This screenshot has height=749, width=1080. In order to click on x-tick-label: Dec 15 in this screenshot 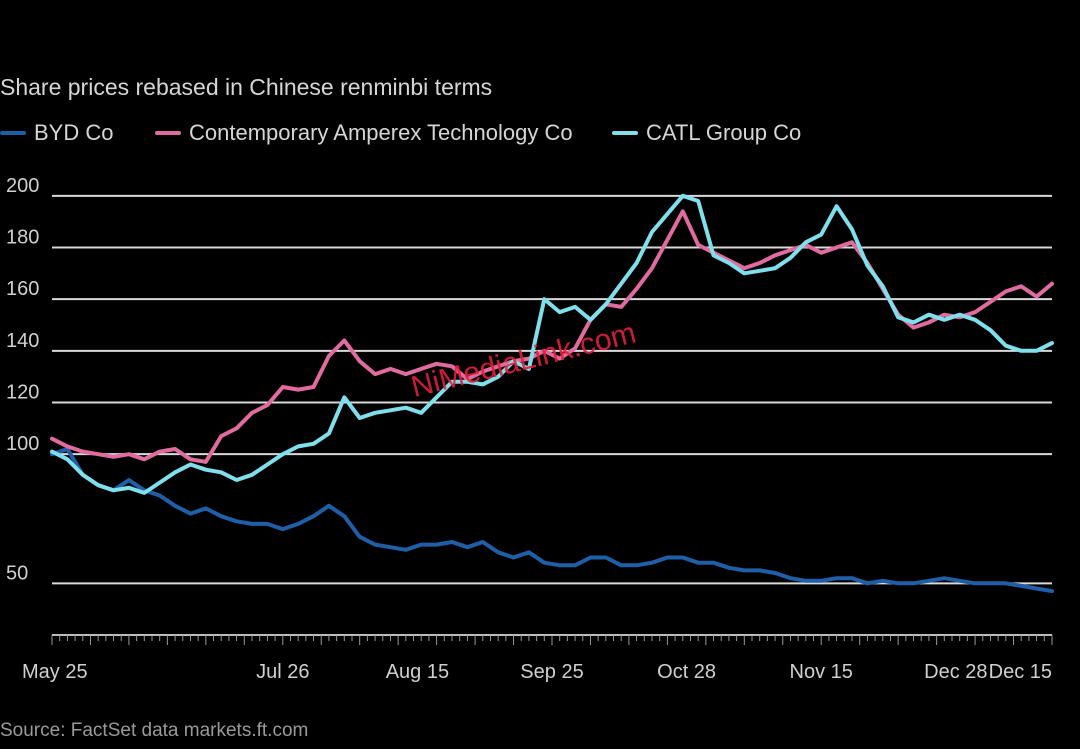, I will do `click(1020, 672)`.